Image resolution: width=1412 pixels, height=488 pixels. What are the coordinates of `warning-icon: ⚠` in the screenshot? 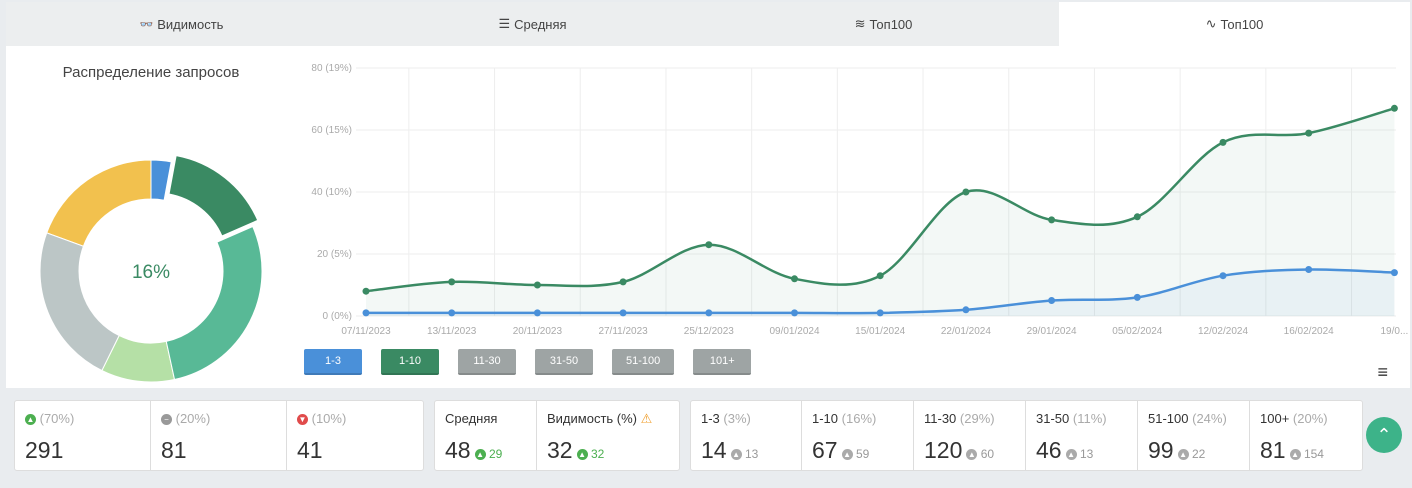 It's located at (646, 418).